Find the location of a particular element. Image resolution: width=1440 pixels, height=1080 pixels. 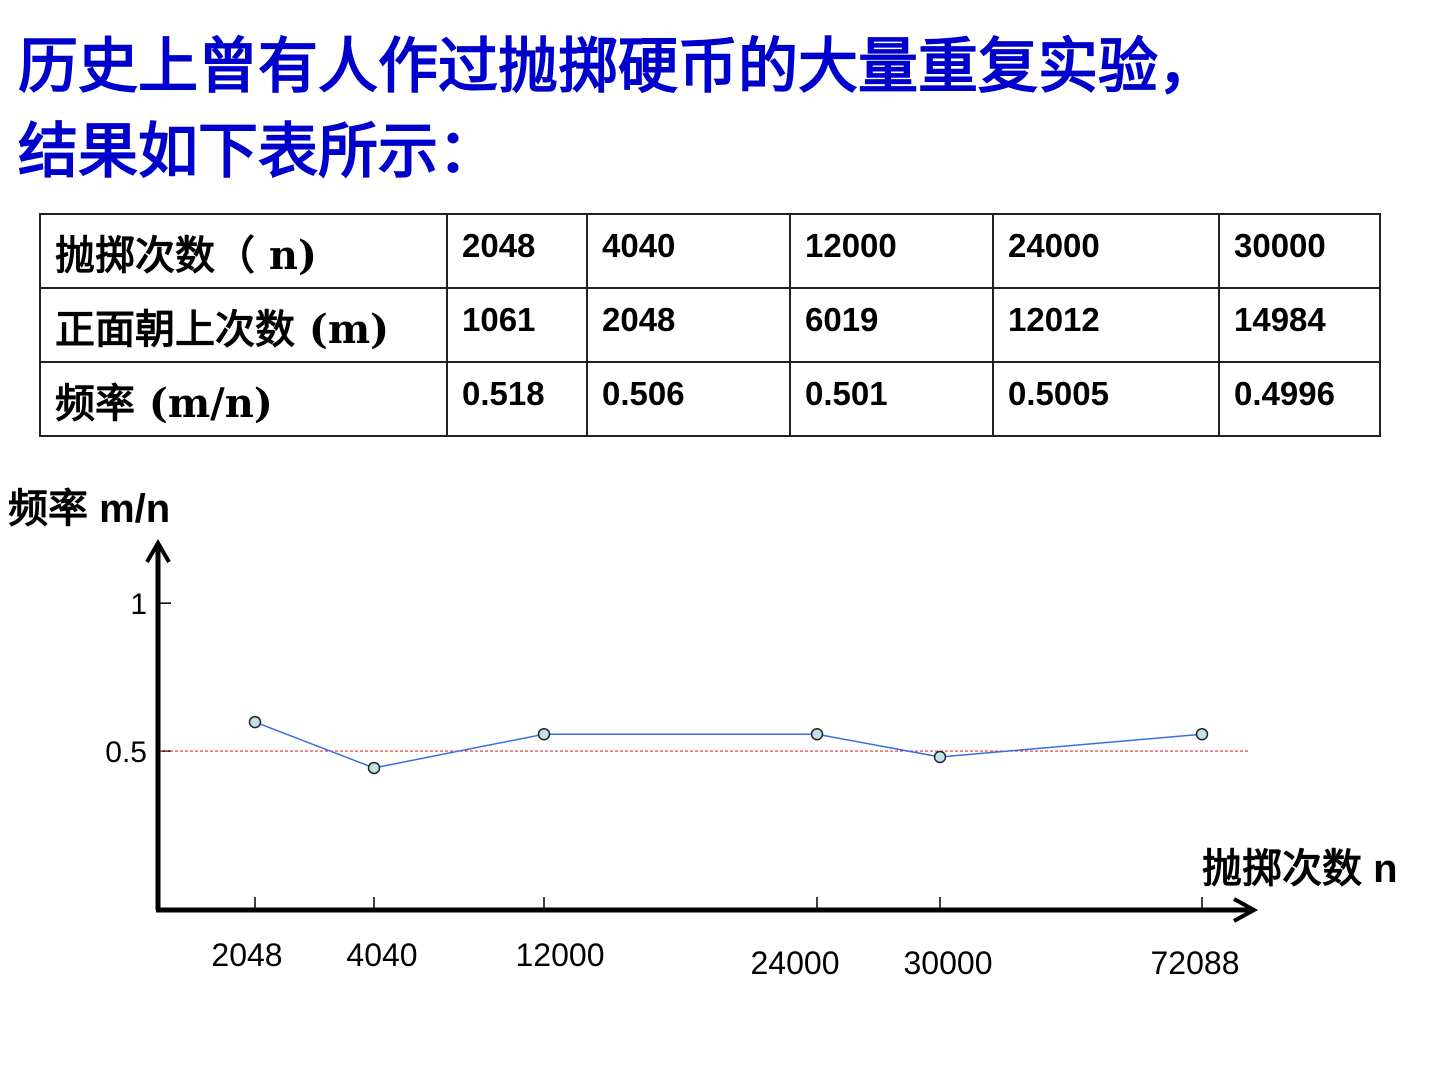

x-tick-label: 4040 is located at coordinates (381, 955).